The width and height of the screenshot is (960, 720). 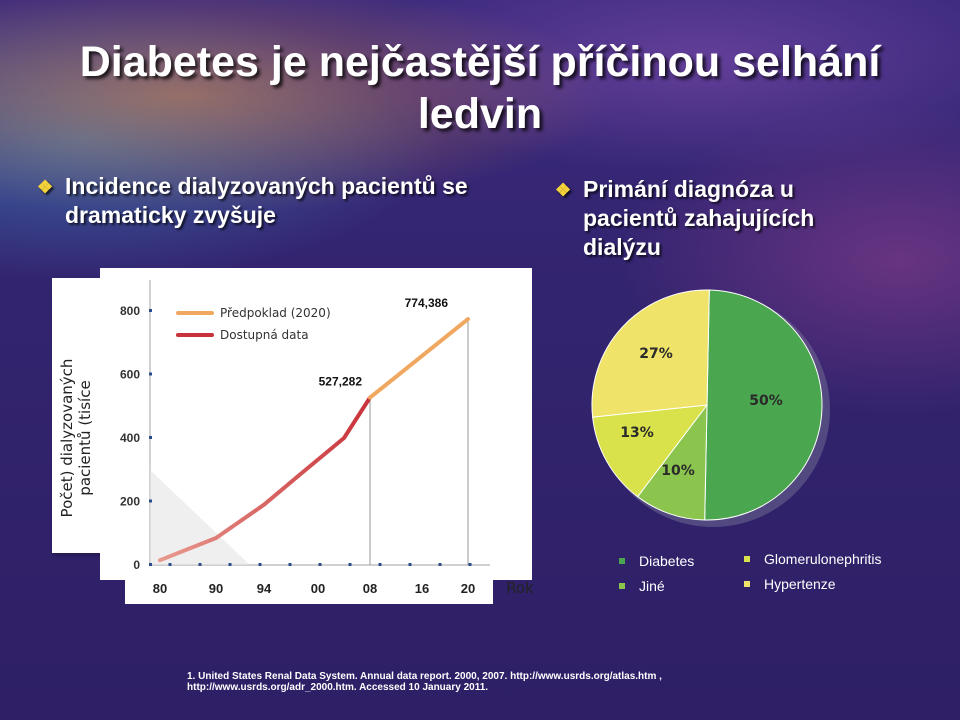 What do you see at coordinates (130, 311) in the screenshot?
I see `line-chart-y-tick-label: 800` at bounding box center [130, 311].